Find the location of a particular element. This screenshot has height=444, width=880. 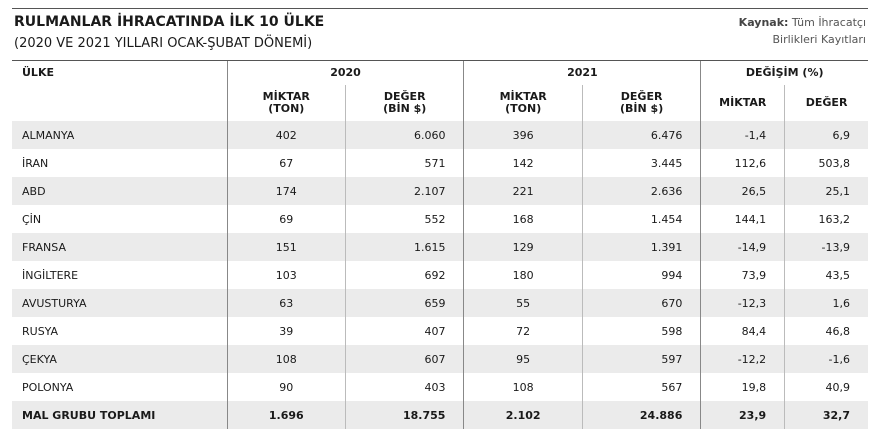

country: İRAN is located at coordinates (35, 163).